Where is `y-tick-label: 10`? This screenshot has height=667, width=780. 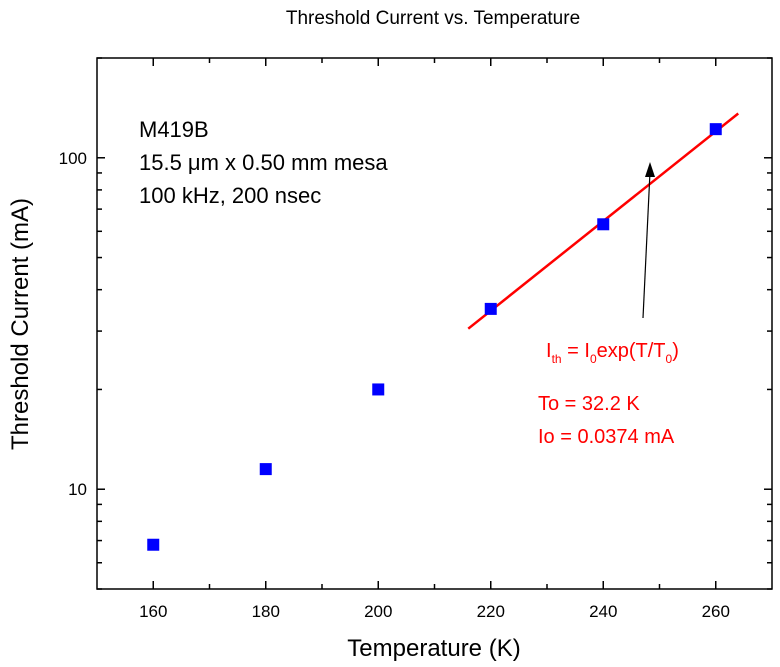 y-tick-label: 10 is located at coordinates (77, 489).